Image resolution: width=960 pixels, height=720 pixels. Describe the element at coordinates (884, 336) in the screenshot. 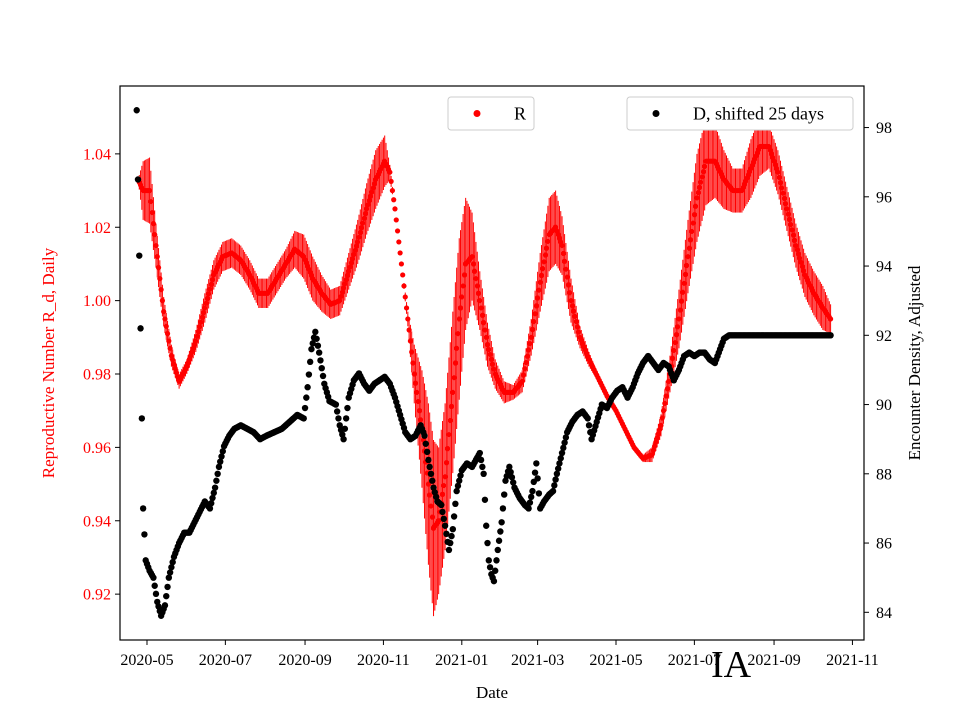

I see `y-right-tick-label-4: 92` at that location.